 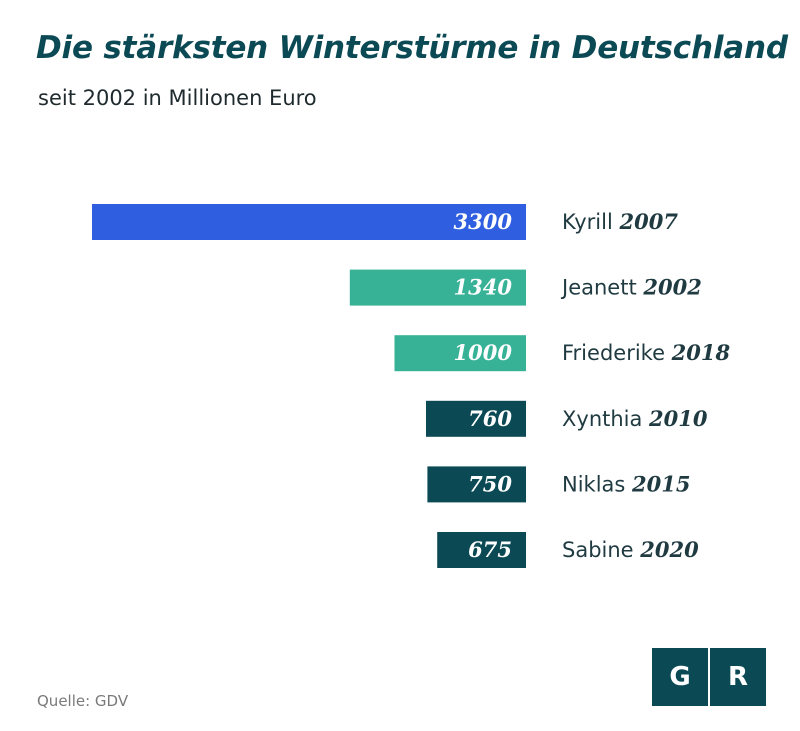 I want to click on category-label-niklas: Niklas 2015, so click(x=626, y=483).